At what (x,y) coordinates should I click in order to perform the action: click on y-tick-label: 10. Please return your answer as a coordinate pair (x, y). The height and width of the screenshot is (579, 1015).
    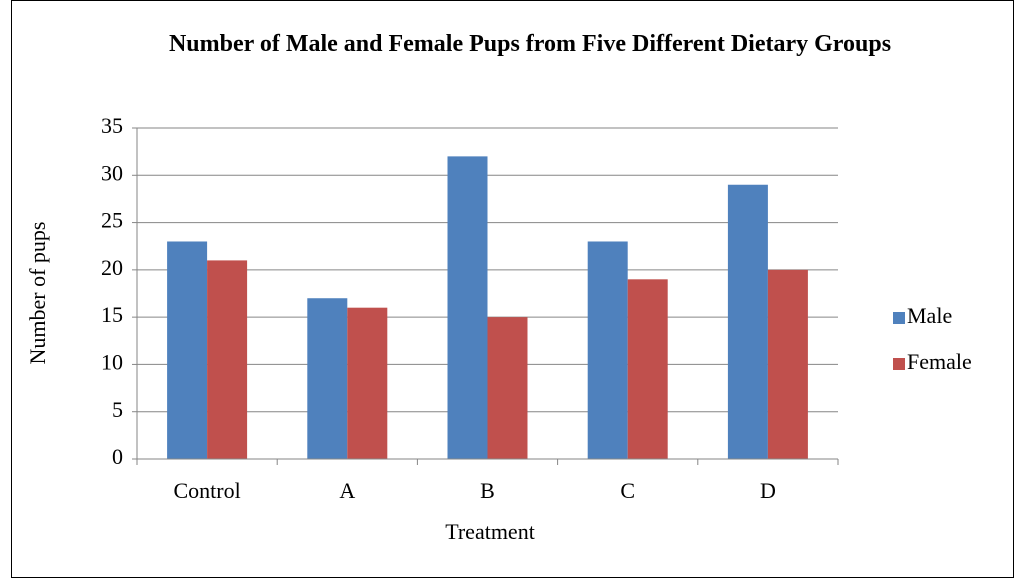
    Looking at the image, I should click on (112, 361).